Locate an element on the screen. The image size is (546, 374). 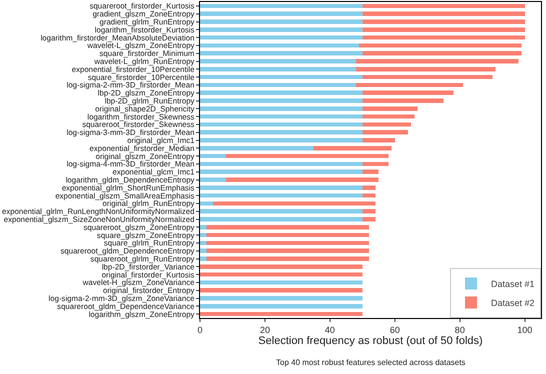
x-axis-title: Selection frequency as robust (out of 50 folds) is located at coordinates (370, 341).